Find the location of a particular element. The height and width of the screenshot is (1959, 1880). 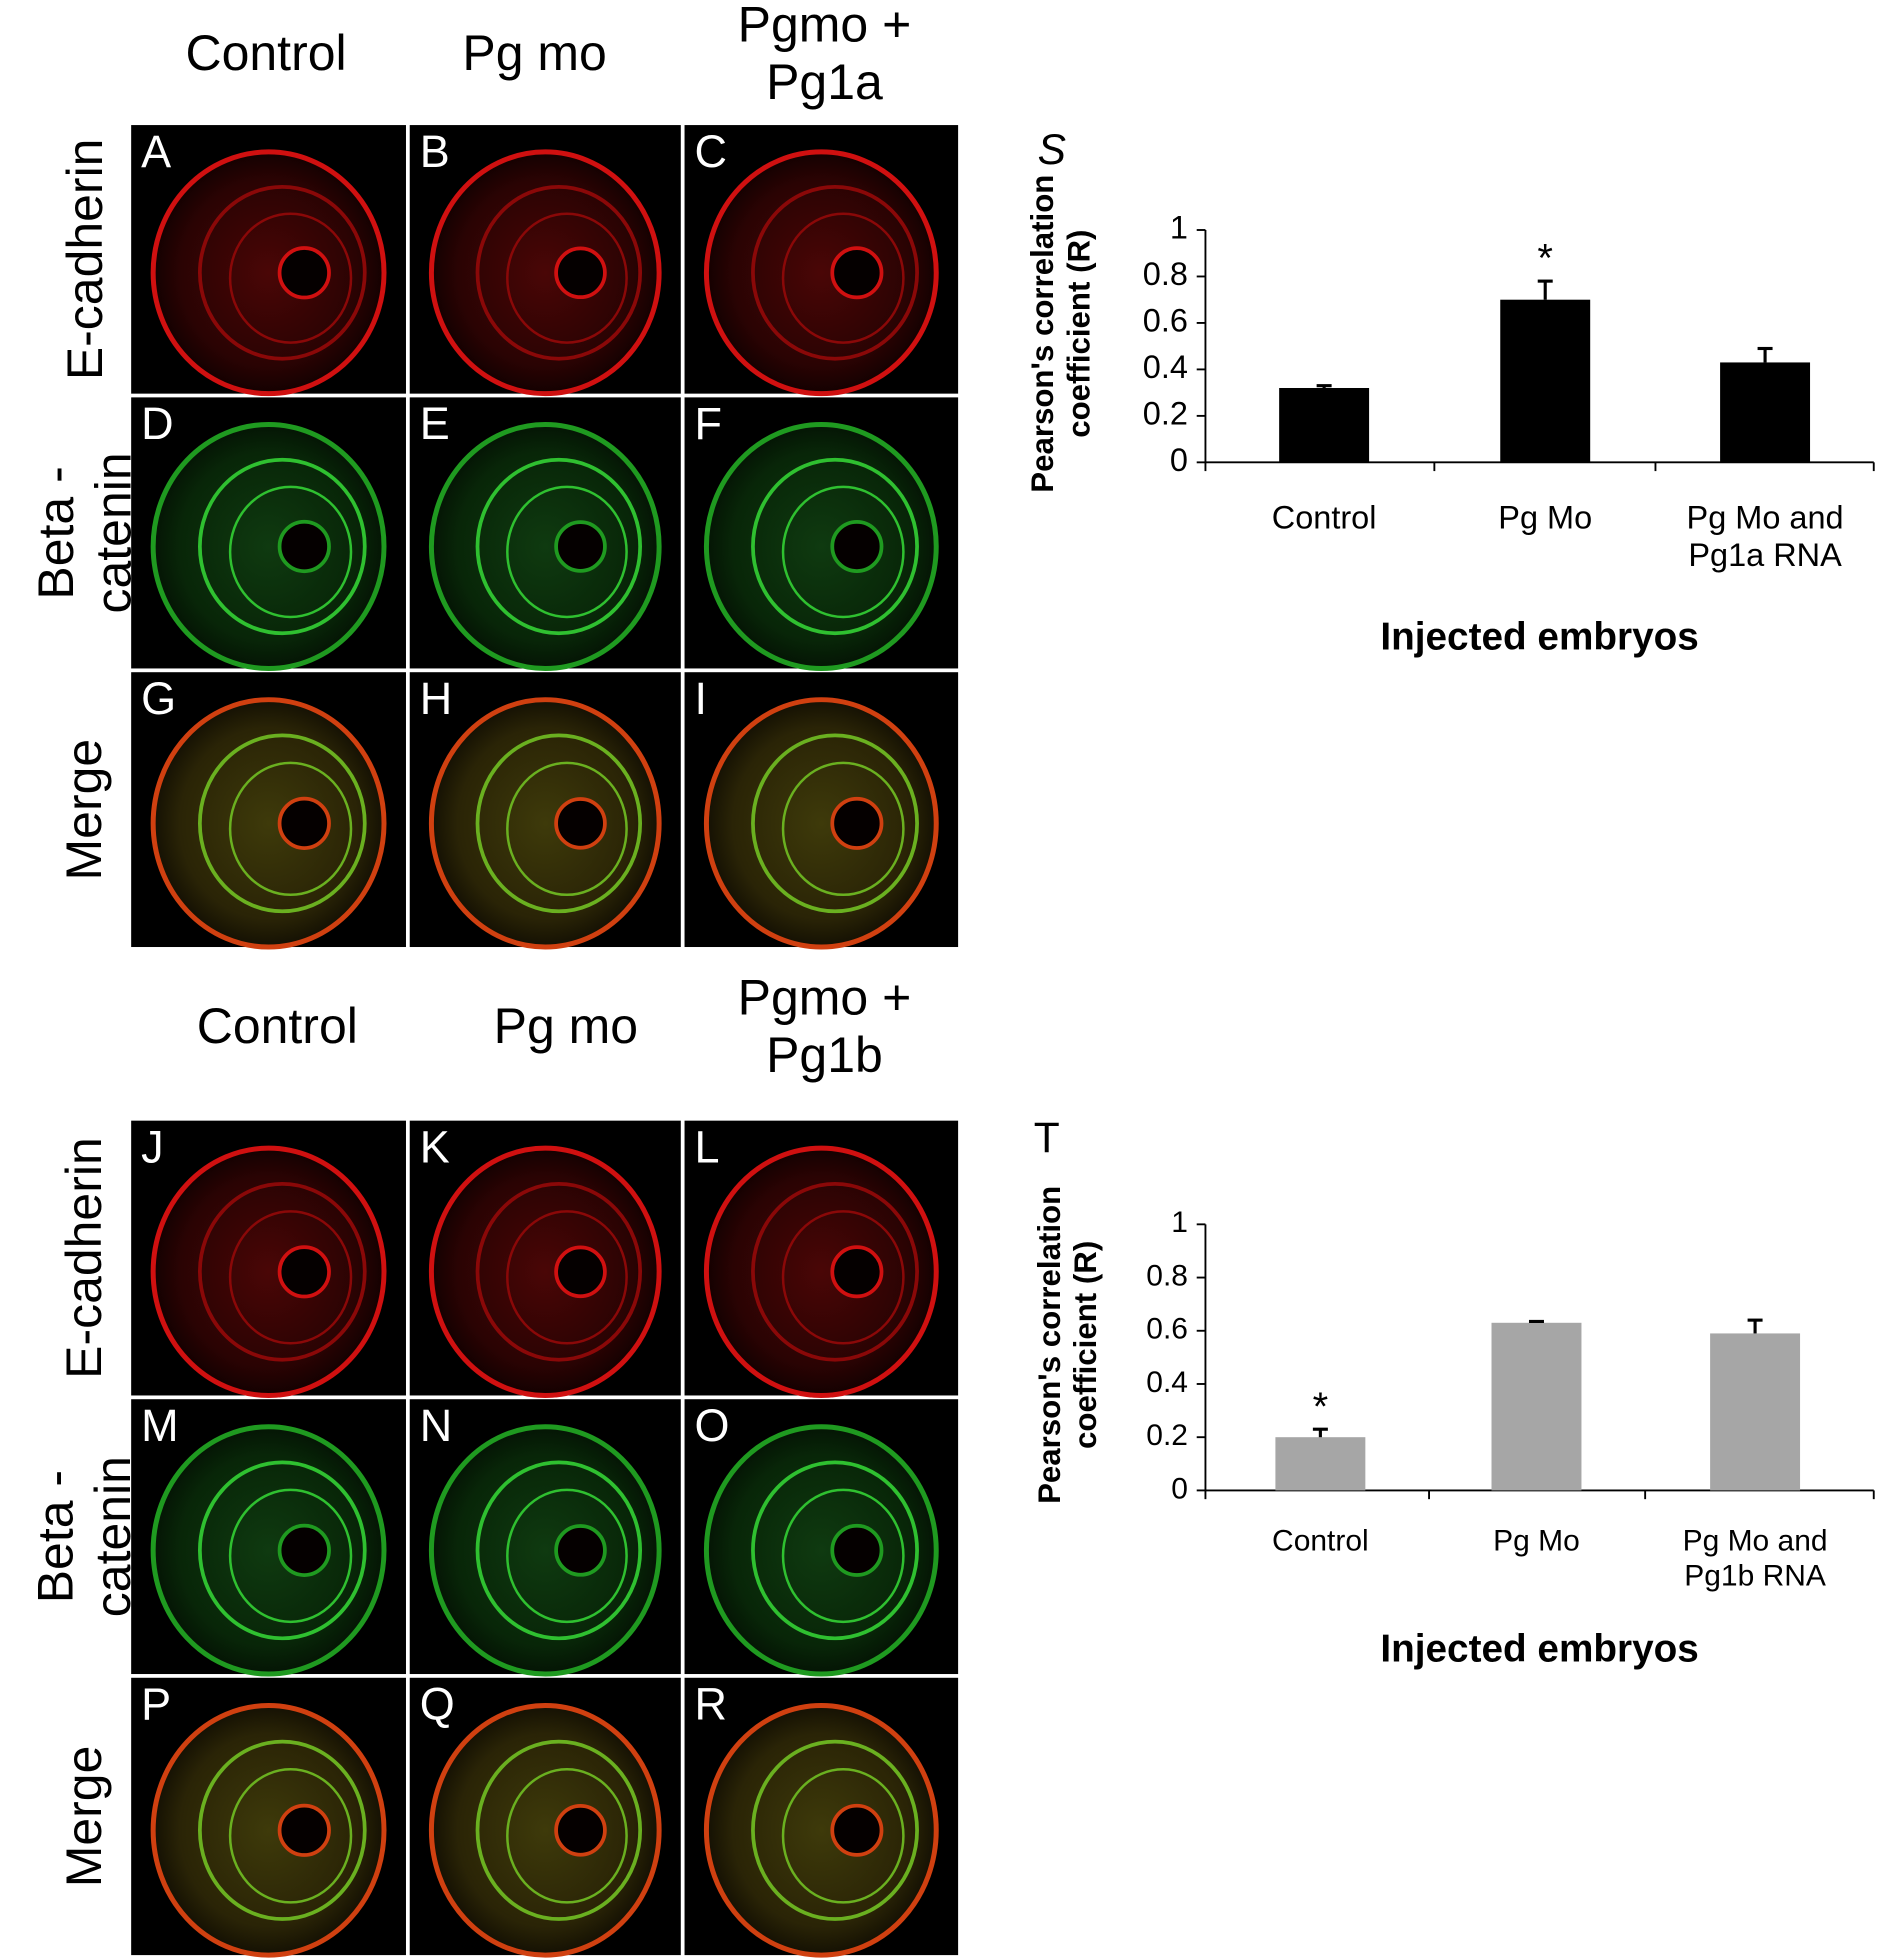

panel-letter: D is located at coordinates (157, 423).